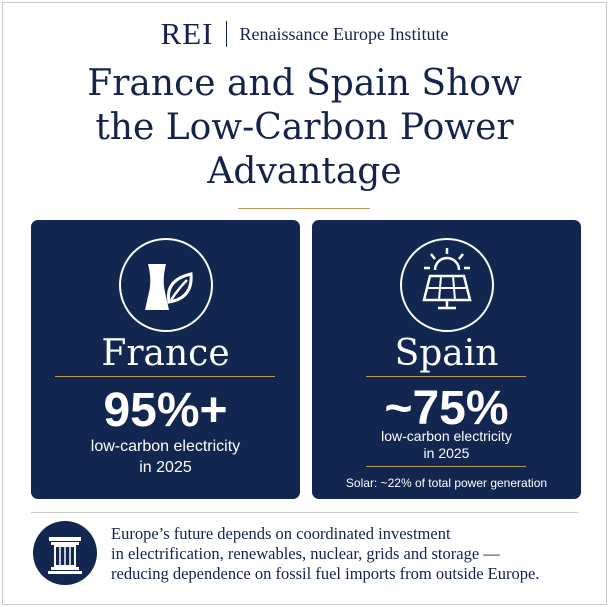 The height and width of the screenshot is (607, 609). Describe the element at coordinates (304, 208) in the screenshot. I see `title-divider` at that location.